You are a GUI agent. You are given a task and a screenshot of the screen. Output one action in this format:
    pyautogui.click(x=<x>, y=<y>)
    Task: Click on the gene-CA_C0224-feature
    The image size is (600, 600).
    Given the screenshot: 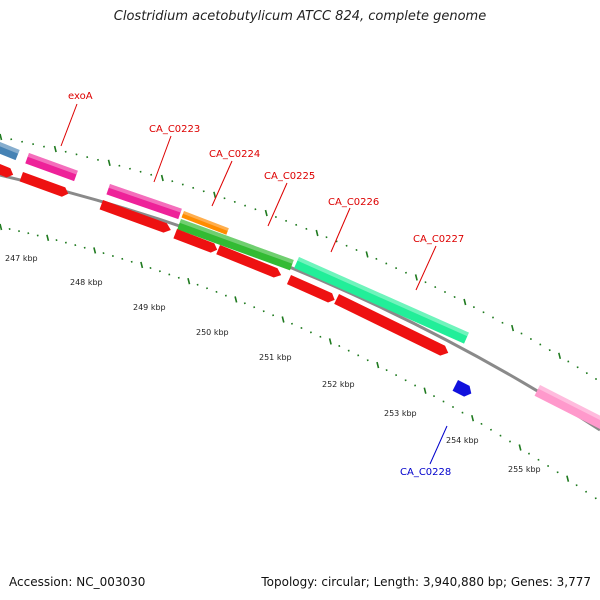 What is the action you would take?
    pyautogui.click(x=205, y=223)
    